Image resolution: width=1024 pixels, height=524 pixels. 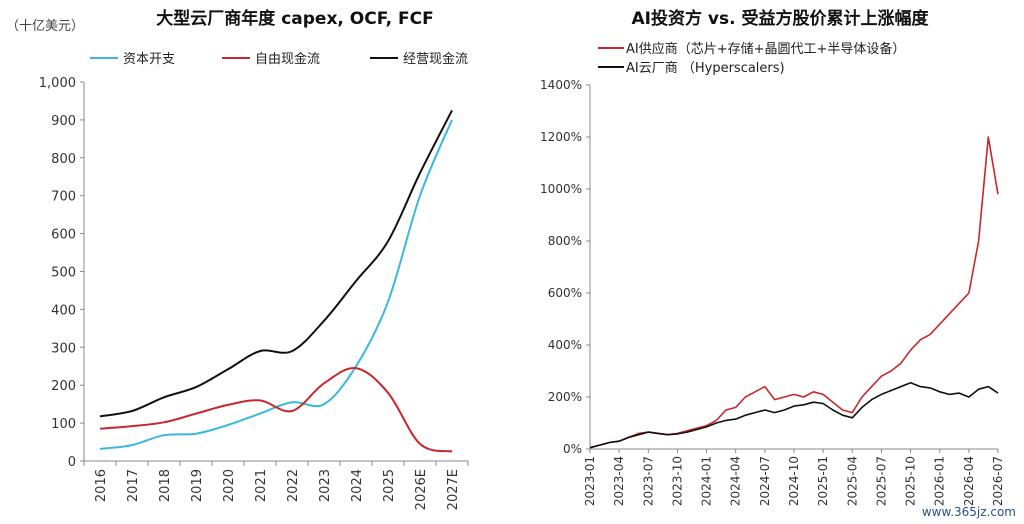 What do you see at coordinates (565, 345) in the screenshot?
I see `right-y-tick-label: 400%` at bounding box center [565, 345].